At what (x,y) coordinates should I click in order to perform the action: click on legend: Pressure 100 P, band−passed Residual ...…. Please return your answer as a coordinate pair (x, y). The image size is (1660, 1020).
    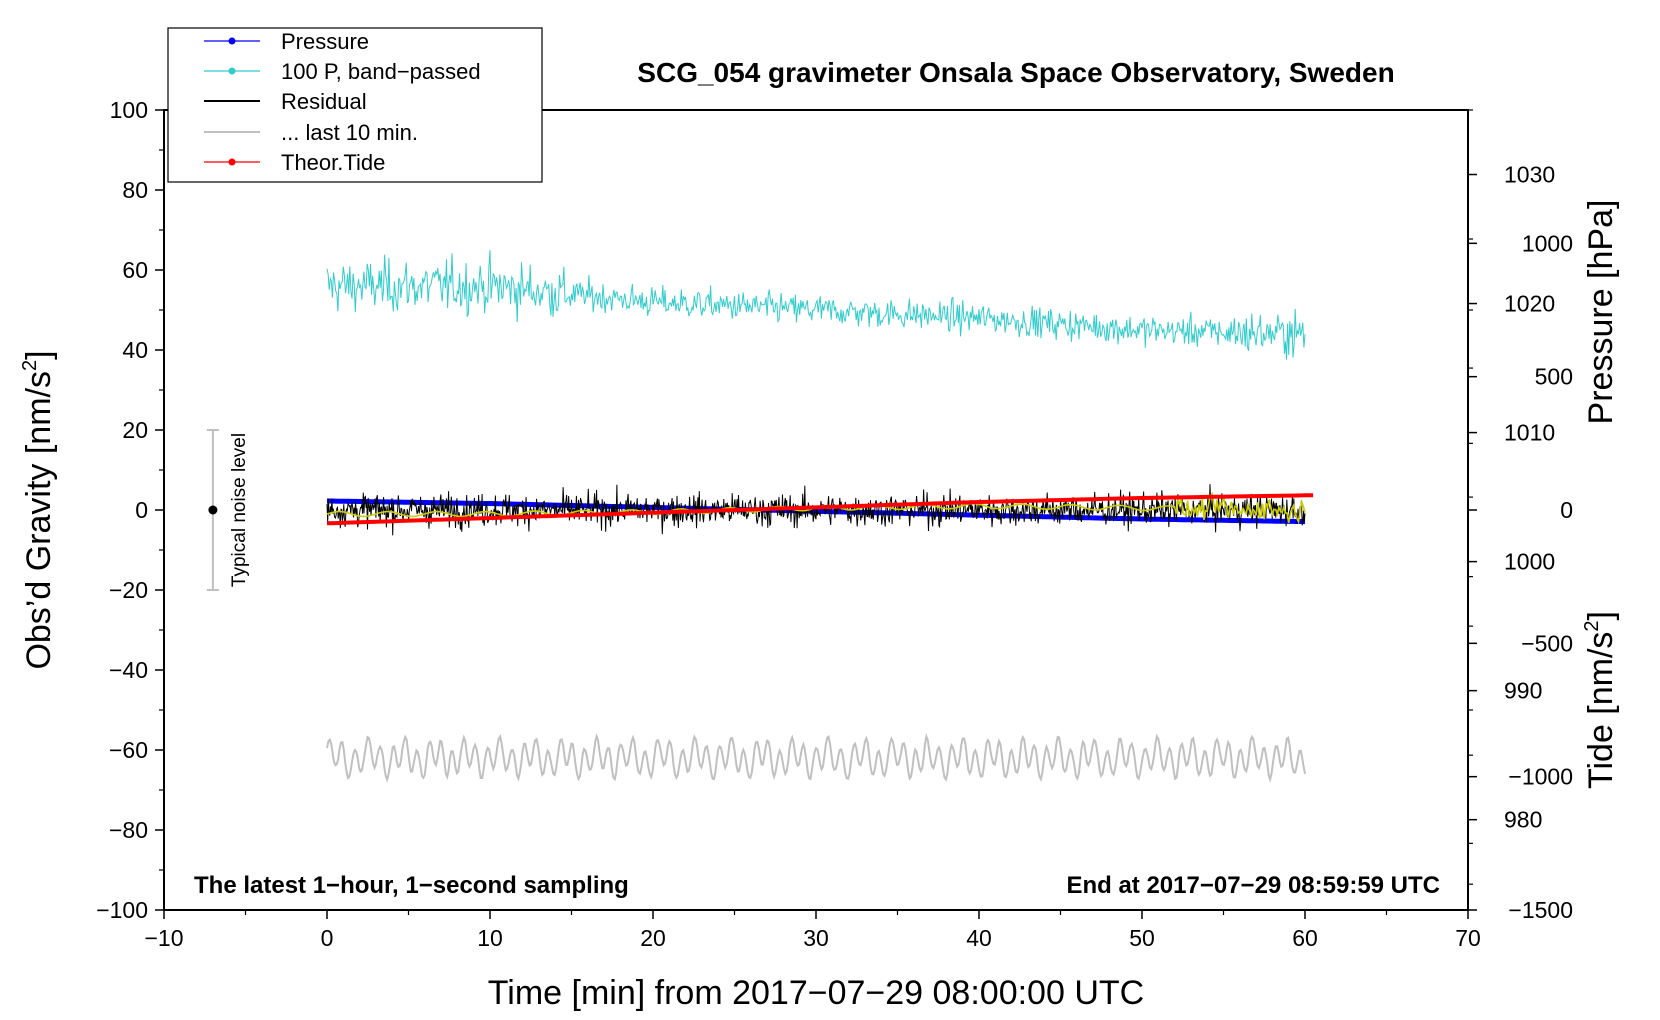
    Looking at the image, I should click on (355, 105).